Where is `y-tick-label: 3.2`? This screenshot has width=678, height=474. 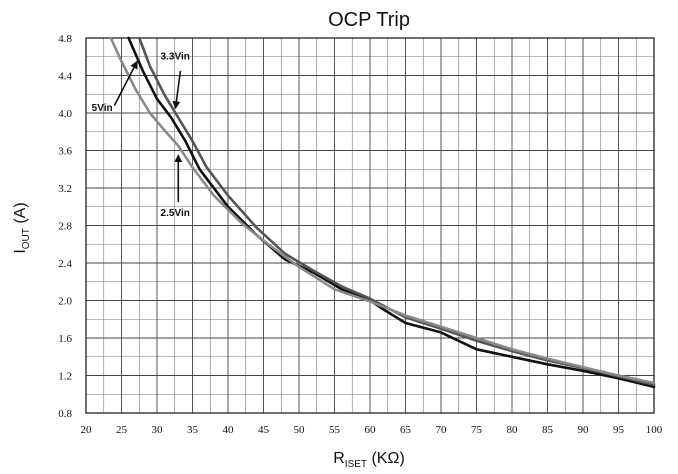 y-tick-label: 3.2 is located at coordinates (65, 189).